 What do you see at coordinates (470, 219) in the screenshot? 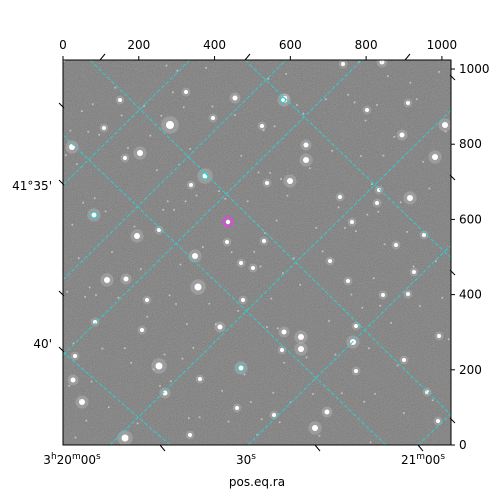
I see `right-tick-label: 600` at bounding box center [470, 219].